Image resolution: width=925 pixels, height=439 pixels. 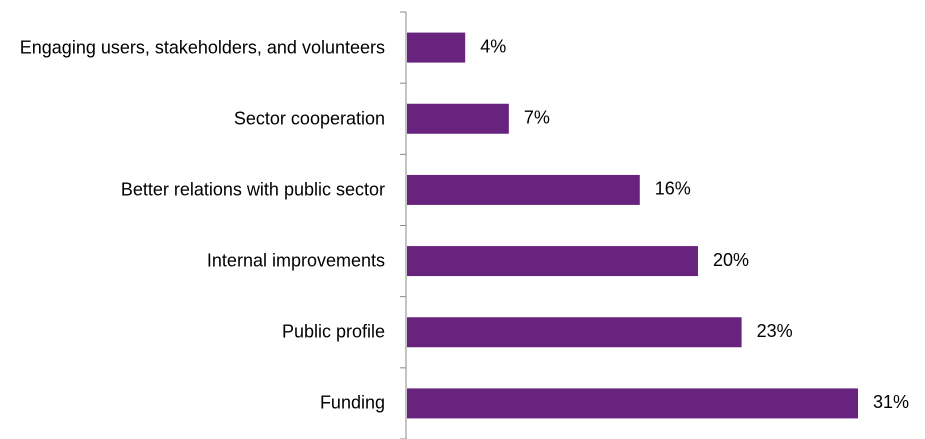 What do you see at coordinates (673, 189) in the screenshot?
I see `value-label: 16%` at bounding box center [673, 189].